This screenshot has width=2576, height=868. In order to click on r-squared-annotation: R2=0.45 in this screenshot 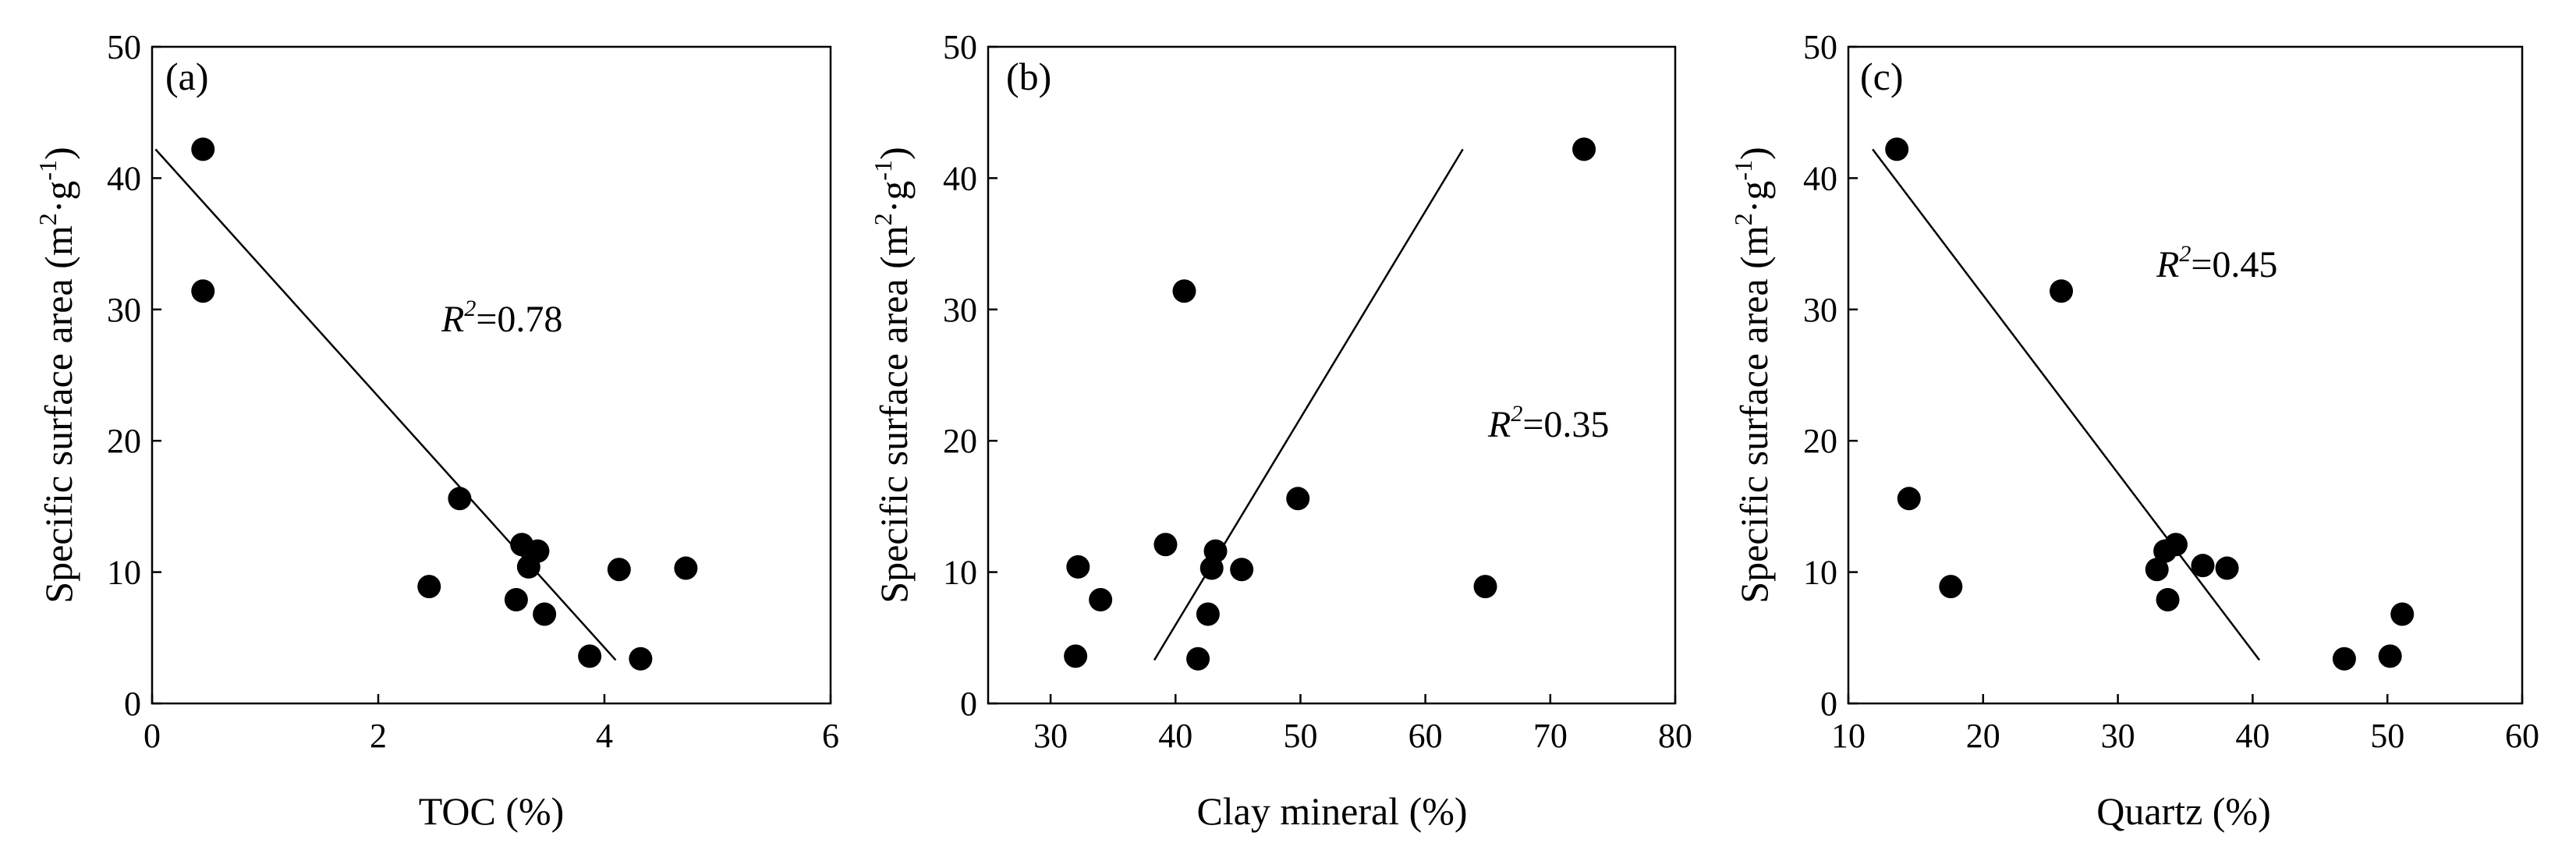, I will do `click(2216, 263)`.